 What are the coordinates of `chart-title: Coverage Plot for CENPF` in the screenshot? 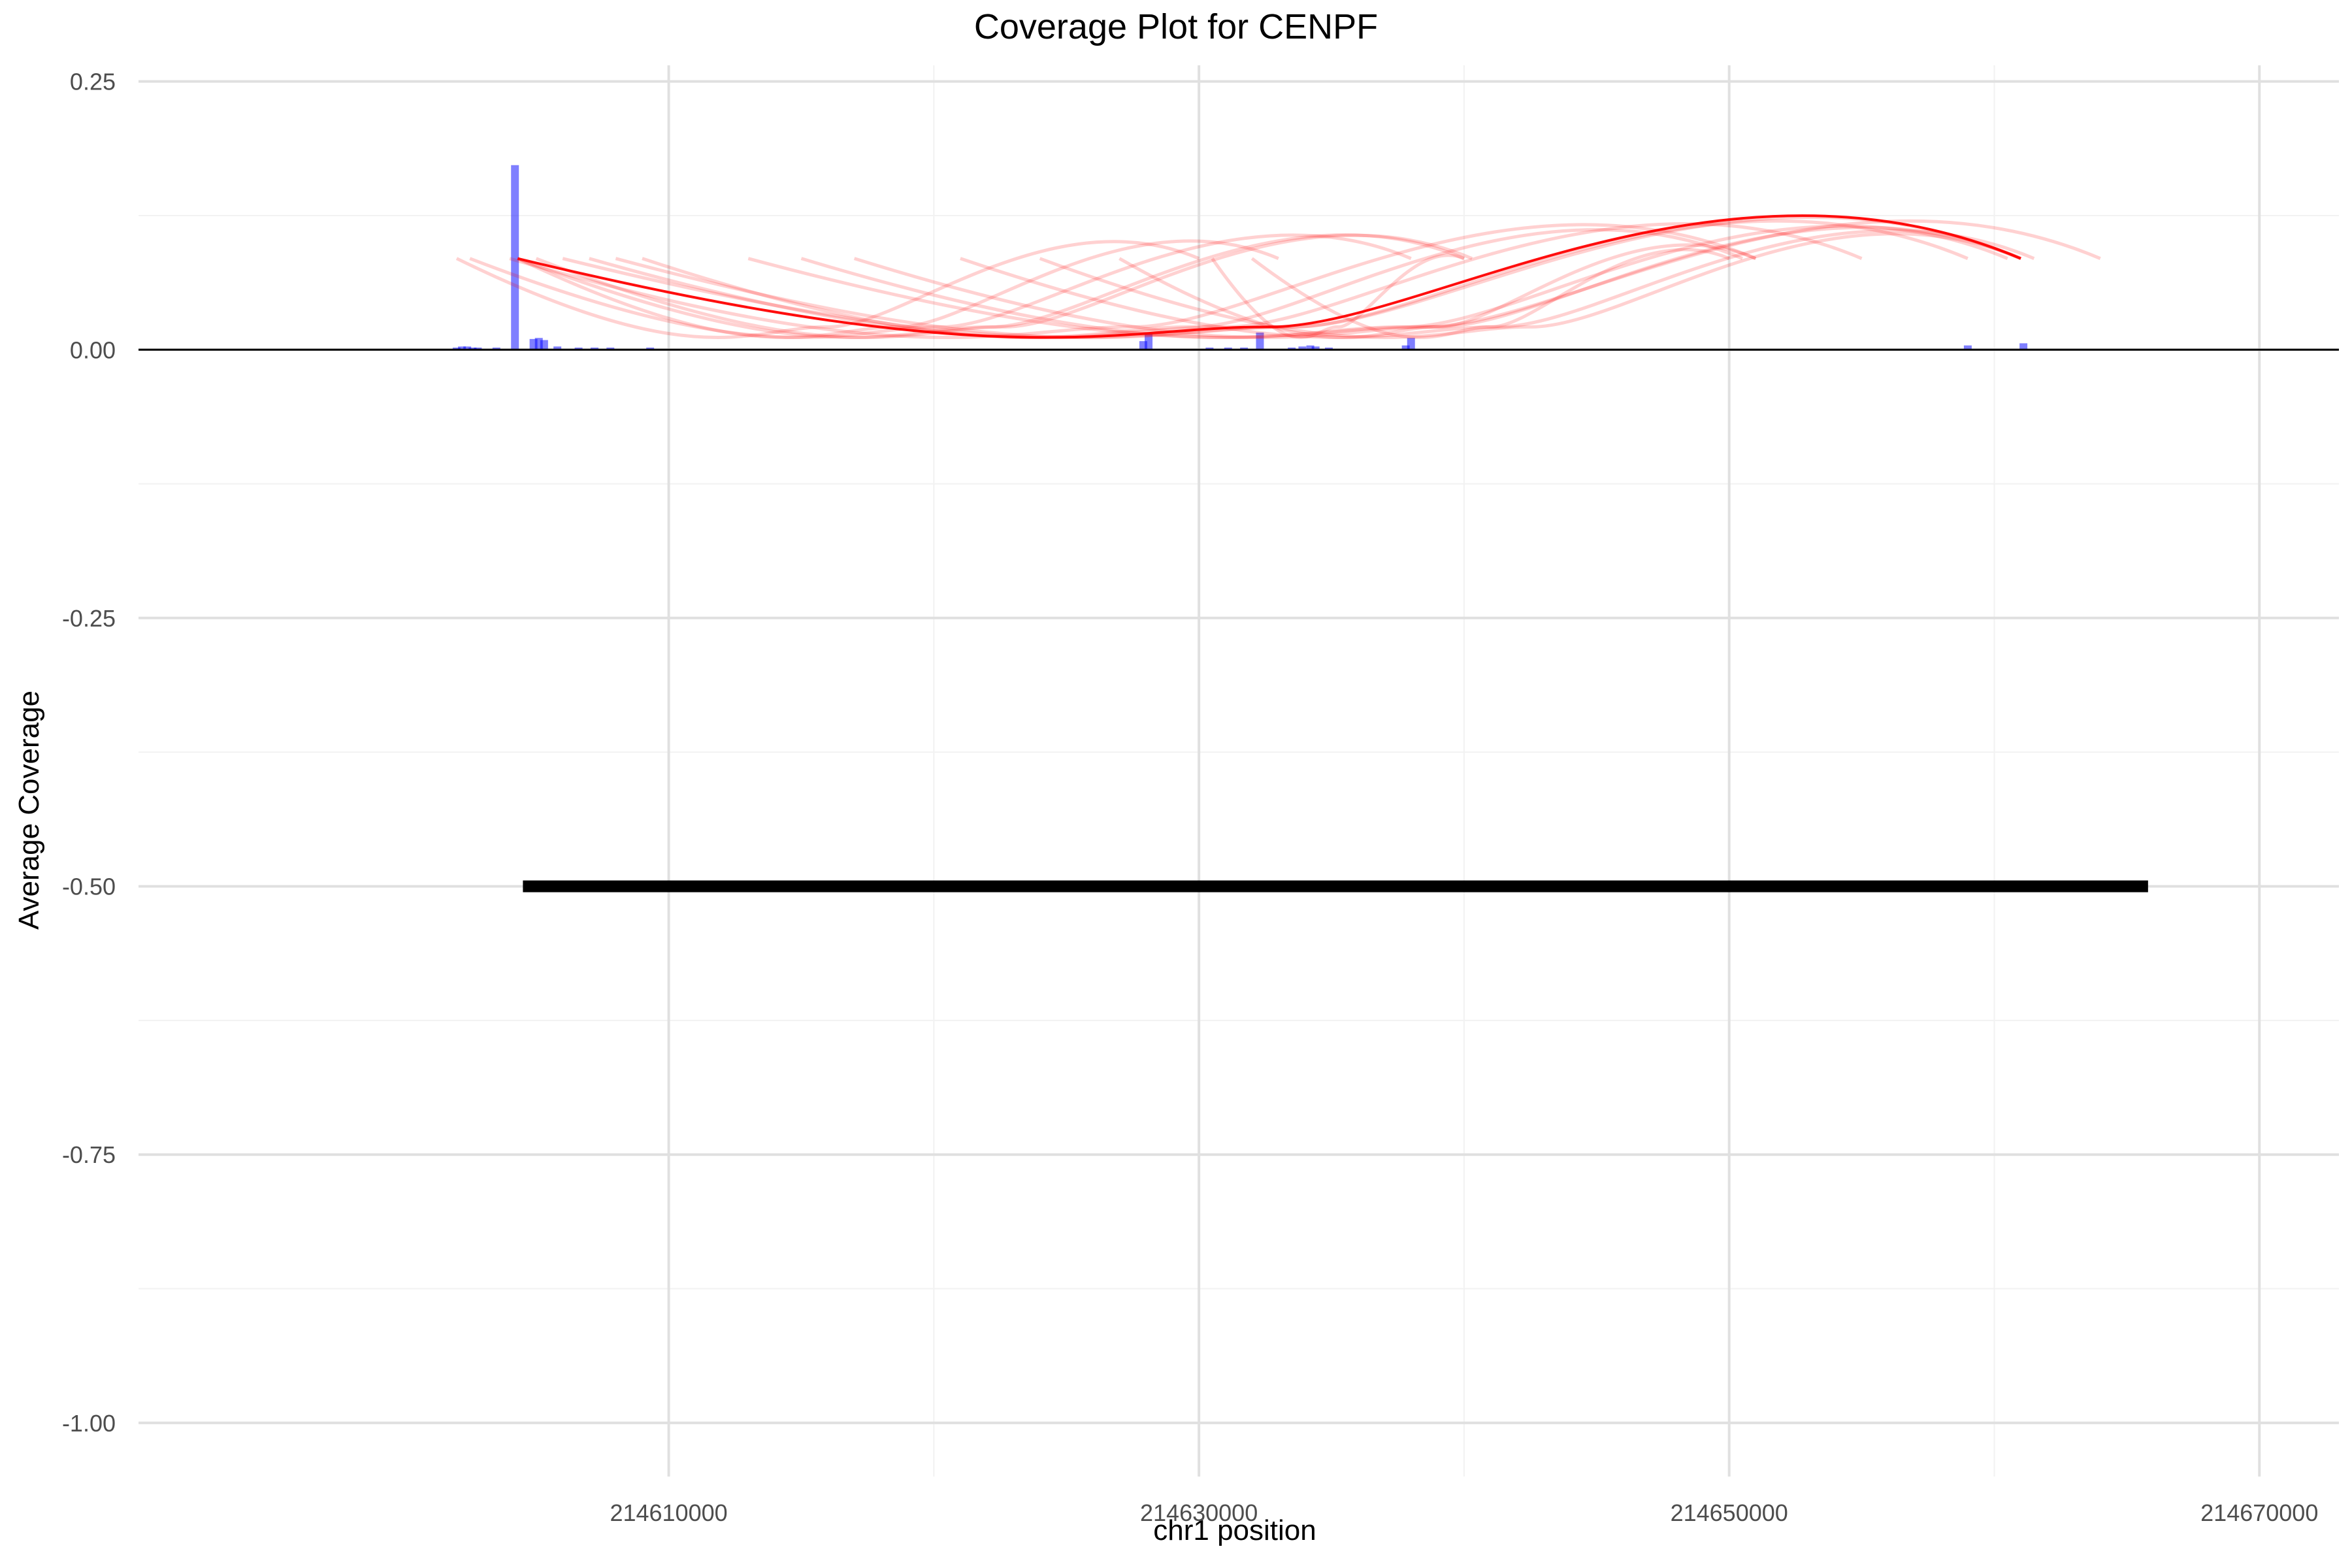 It's located at (1176, 26).